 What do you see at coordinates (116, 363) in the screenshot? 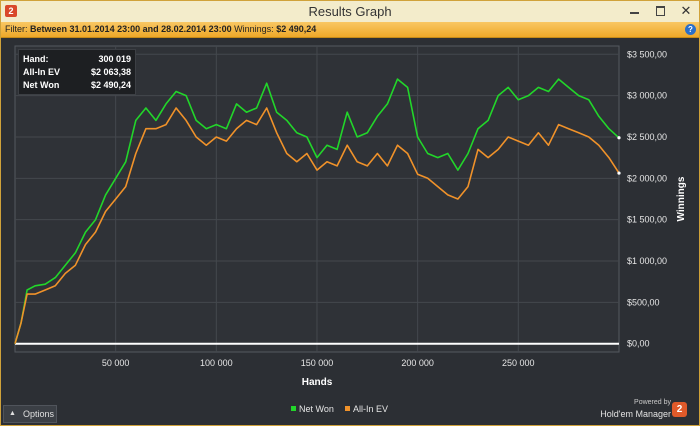
I see `x-tick-label: 50 000` at bounding box center [116, 363].